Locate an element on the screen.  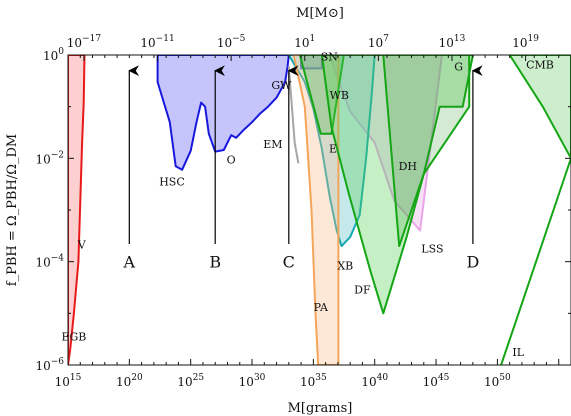
x-tick-label-30: 1030 is located at coordinates (252, 381).